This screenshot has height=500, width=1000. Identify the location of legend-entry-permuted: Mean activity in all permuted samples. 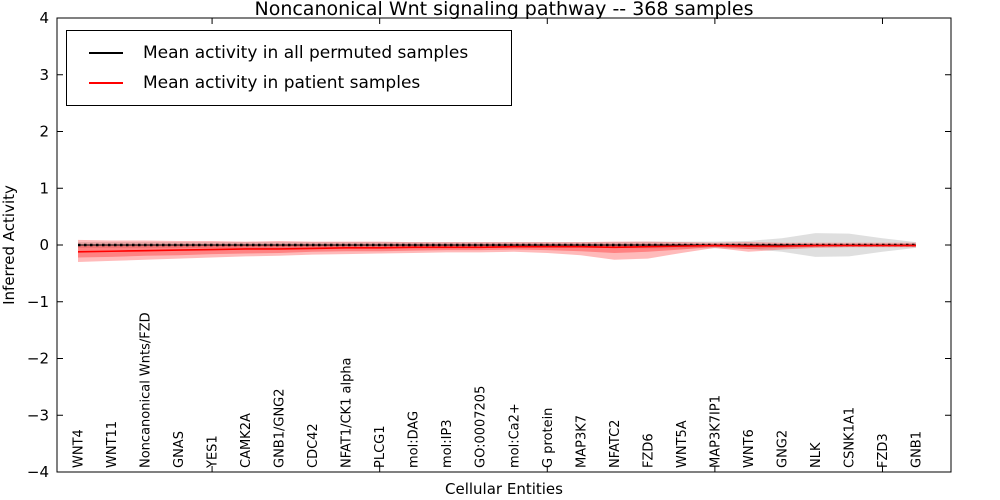
(289, 53).